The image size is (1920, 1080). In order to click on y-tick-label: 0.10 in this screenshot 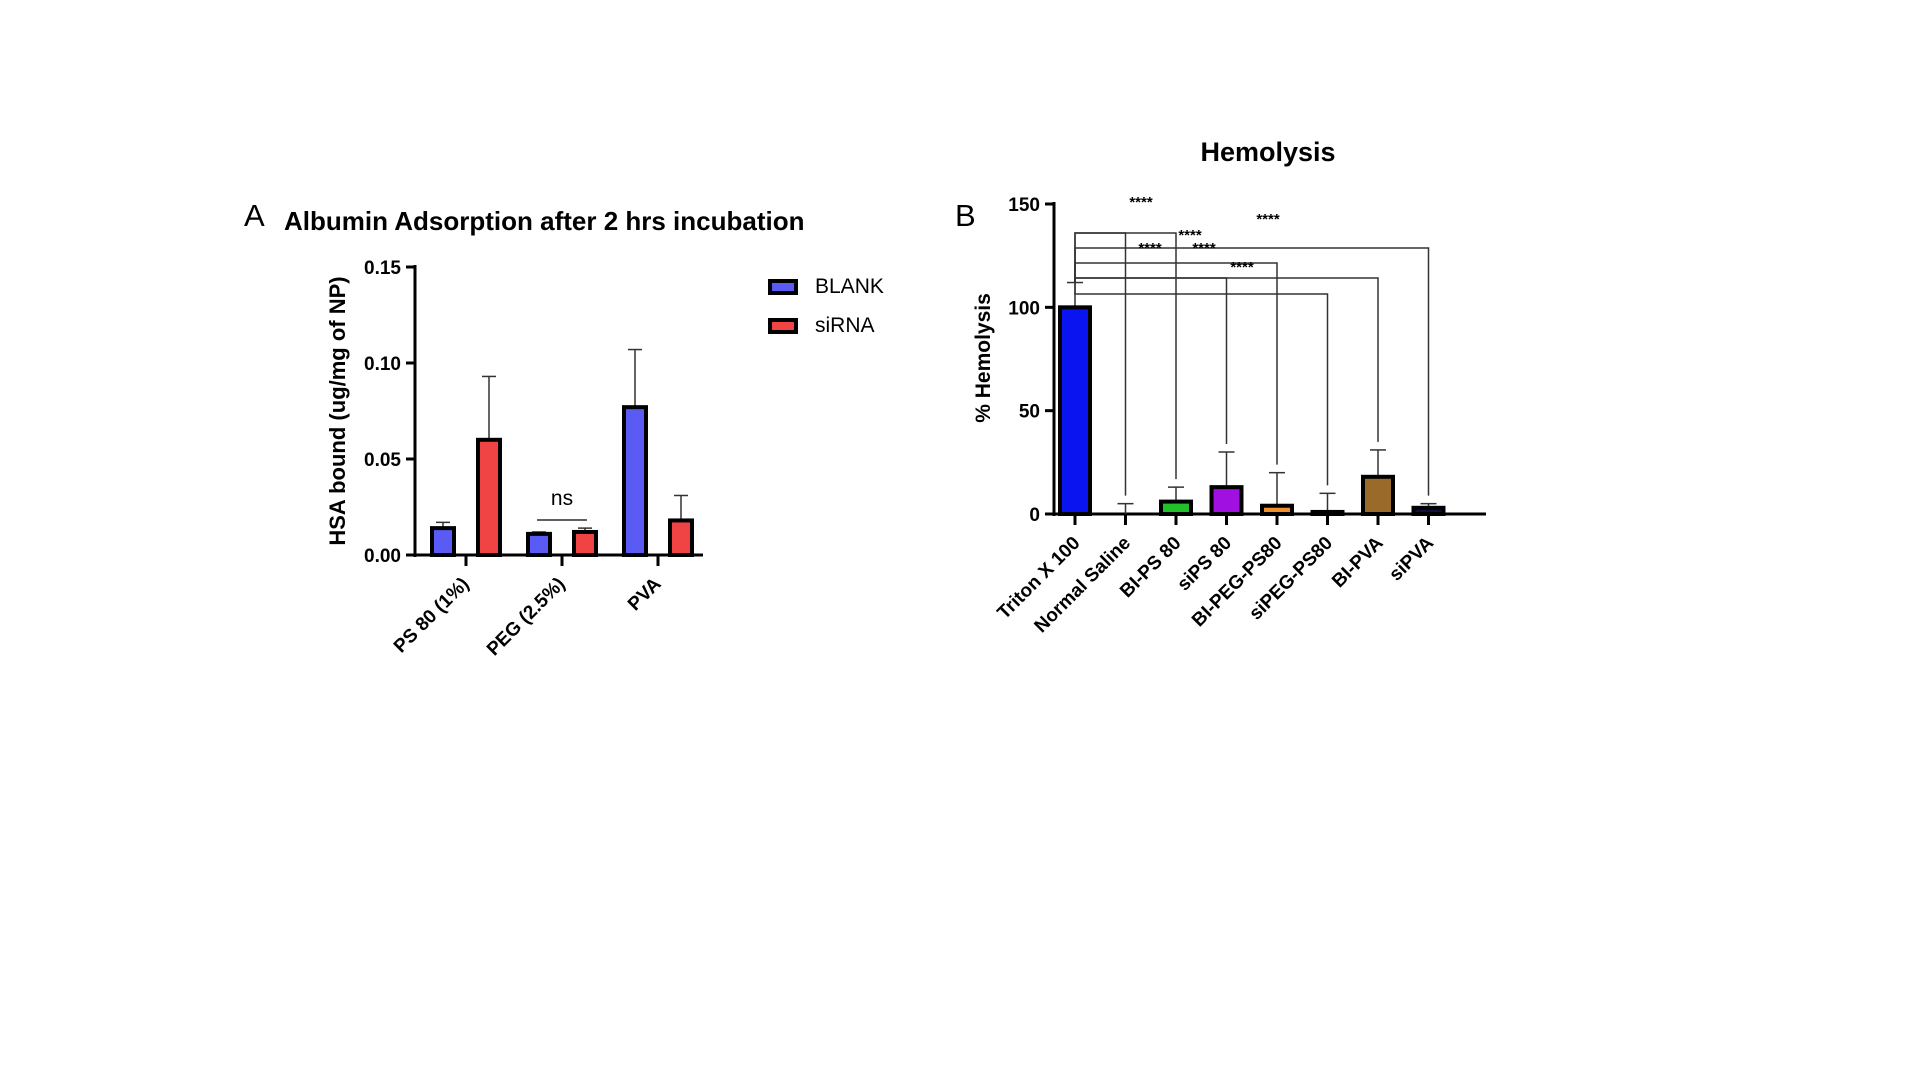, I will do `click(382, 364)`.